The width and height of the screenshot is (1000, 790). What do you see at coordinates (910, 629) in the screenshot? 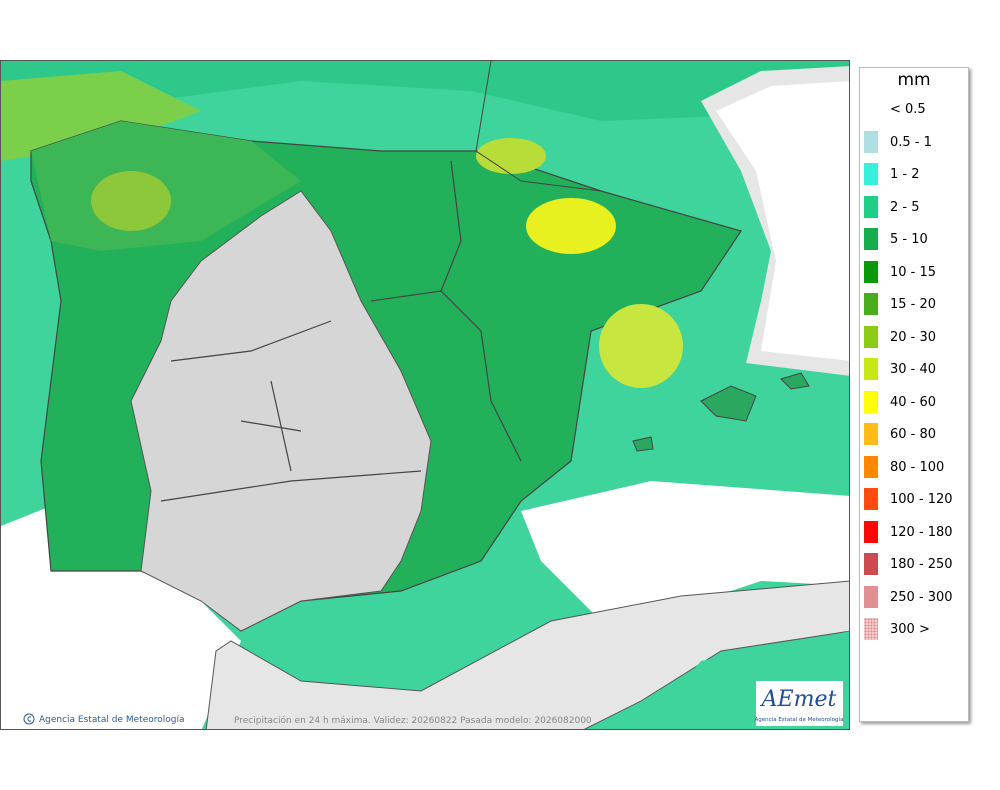
I see `legend-label: 300 >` at bounding box center [910, 629].